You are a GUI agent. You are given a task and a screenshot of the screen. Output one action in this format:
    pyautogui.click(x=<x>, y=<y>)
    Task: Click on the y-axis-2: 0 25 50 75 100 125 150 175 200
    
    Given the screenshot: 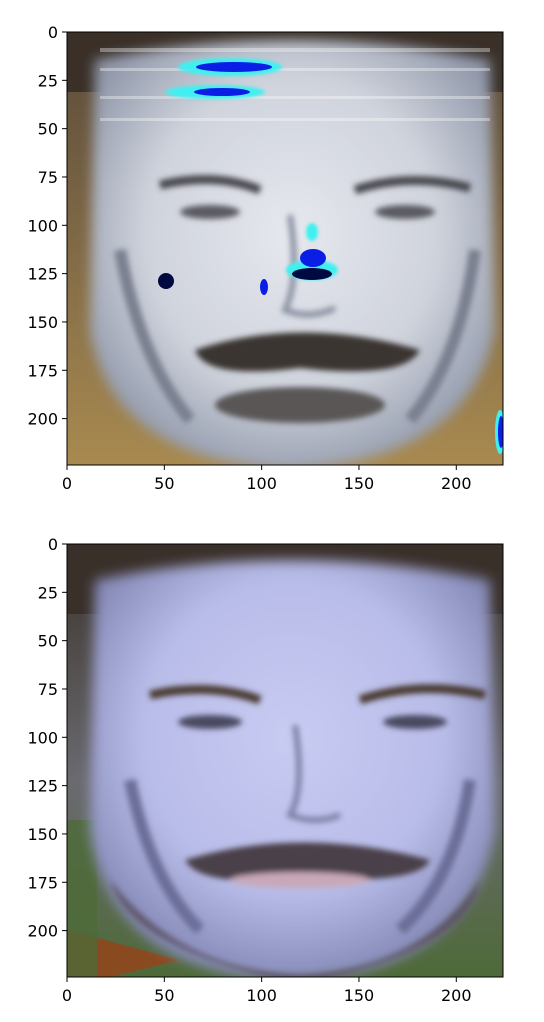 What is the action you would take?
    pyautogui.click(x=47, y=738)
    